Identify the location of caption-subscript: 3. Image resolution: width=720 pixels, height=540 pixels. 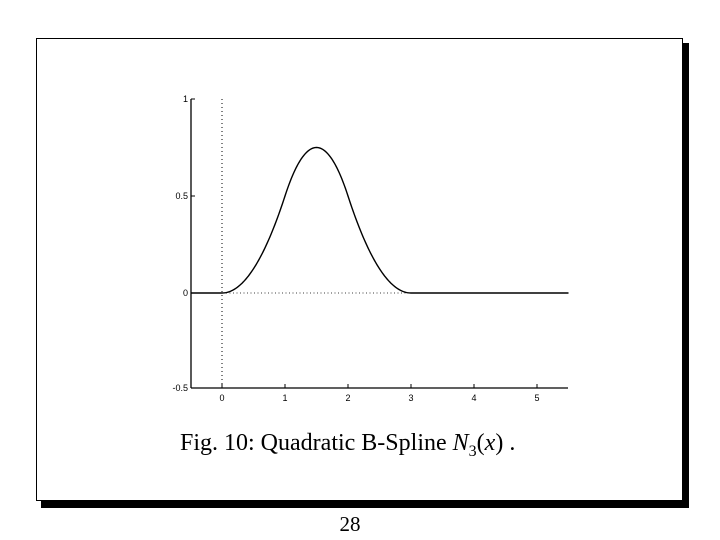
(472, 451).